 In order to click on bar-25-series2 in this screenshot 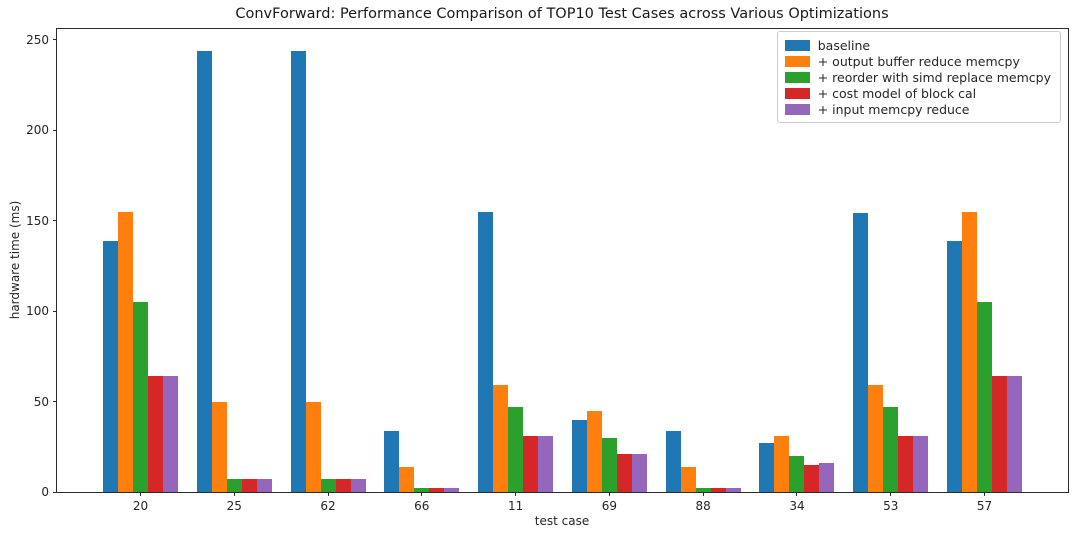, I will do `click(234, 485)`.